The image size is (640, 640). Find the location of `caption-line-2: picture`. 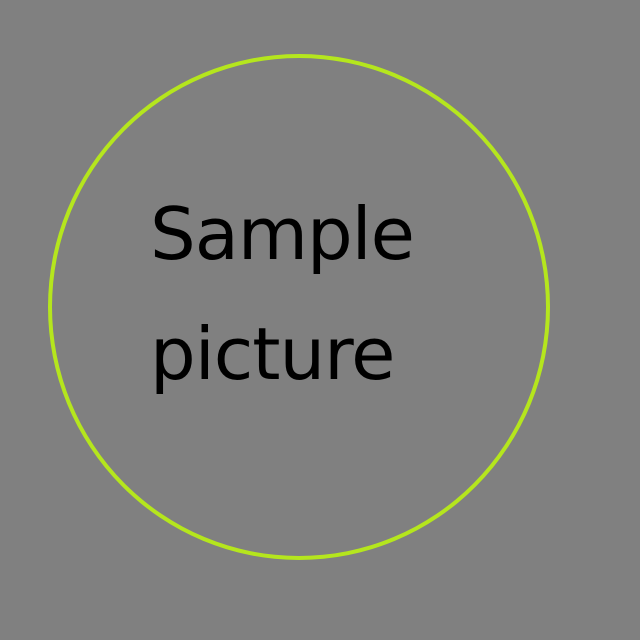

caption-line-2: picture is located at coordinates (272, 354).